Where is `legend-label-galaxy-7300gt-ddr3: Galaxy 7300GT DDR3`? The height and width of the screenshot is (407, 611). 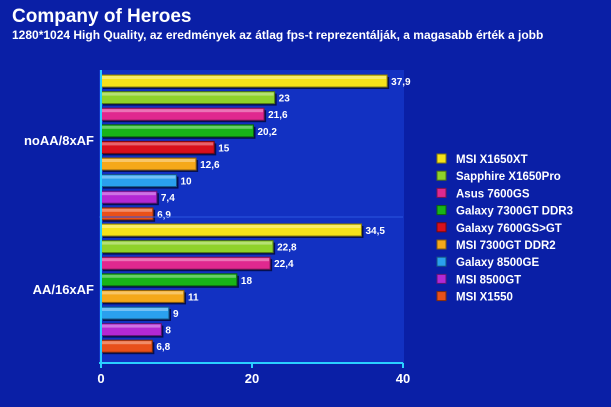
legend-label-galaxy-7300gt-ddr3: Galaxy 7300GT DDR3 is located at coordinates (514, 212).